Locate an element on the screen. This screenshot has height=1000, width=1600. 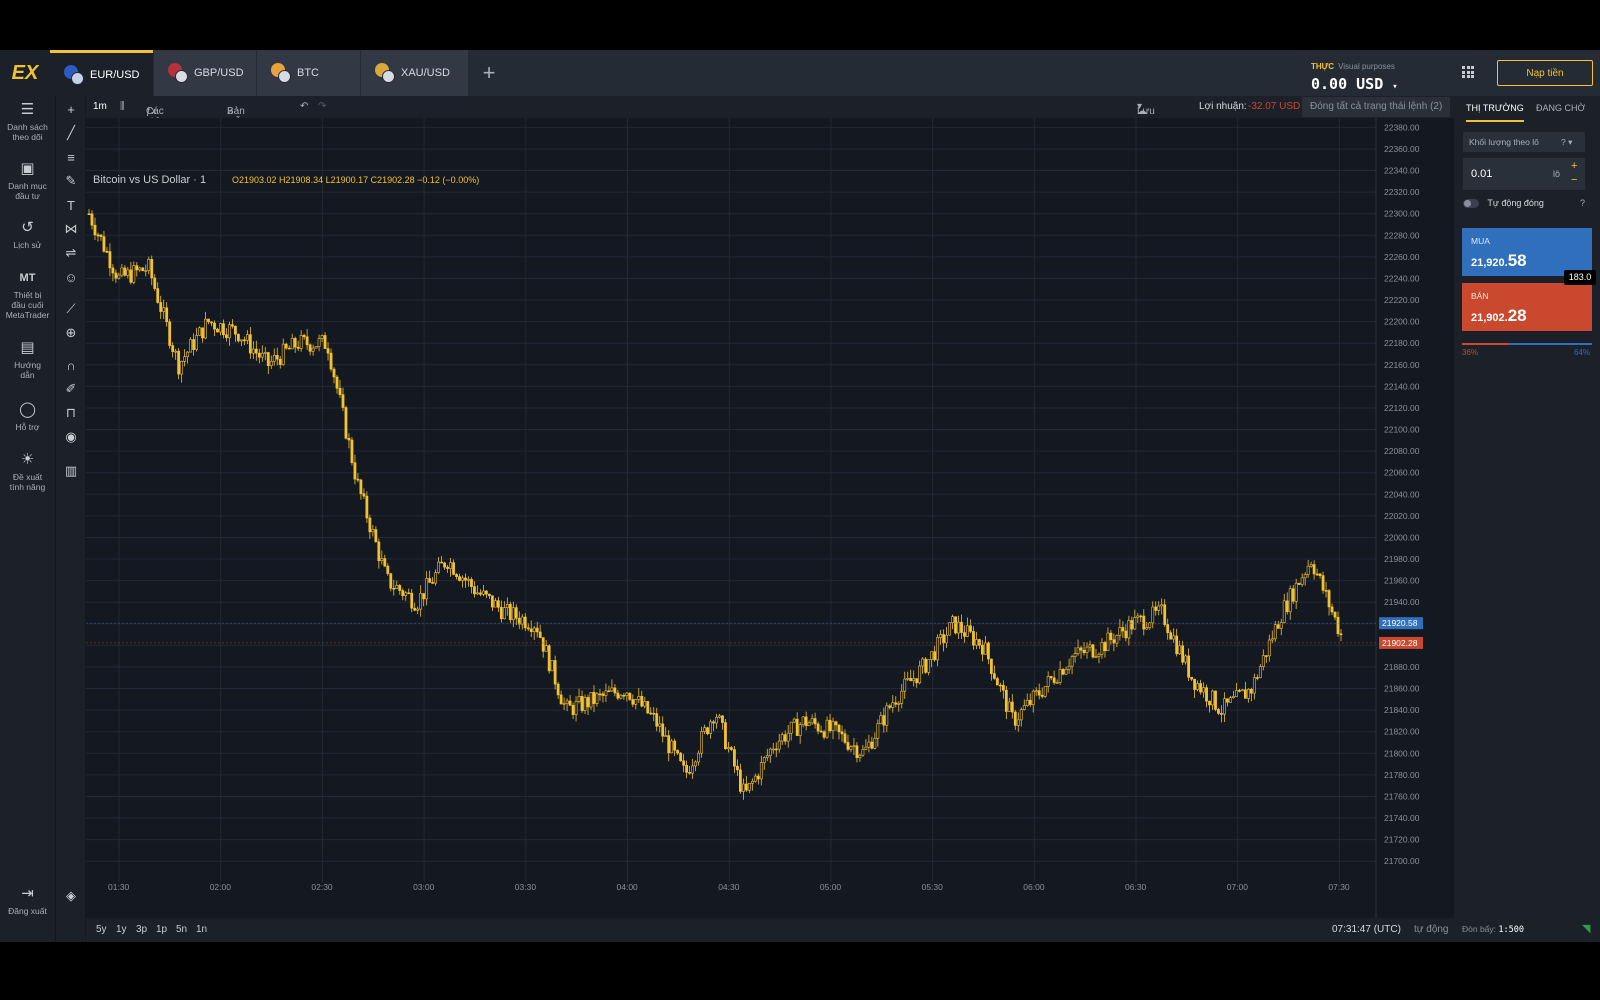
auto-scale-button: tự động is located at coordinates (1431, 929).